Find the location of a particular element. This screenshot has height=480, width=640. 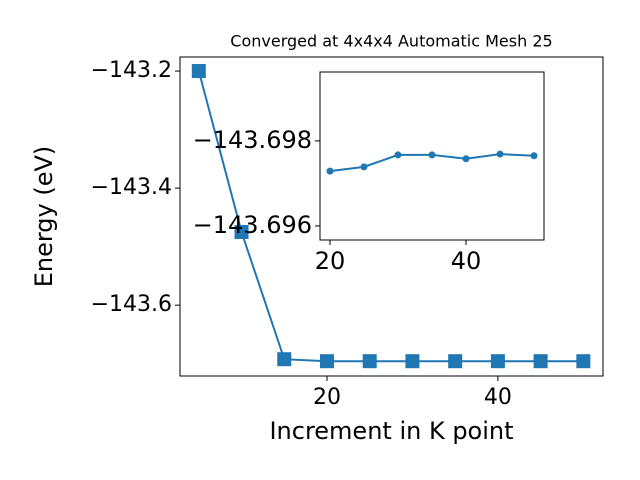

chart-title: Converged at 4x4x4 Automatic Mesh 25 is located at coordinates (391, 41).